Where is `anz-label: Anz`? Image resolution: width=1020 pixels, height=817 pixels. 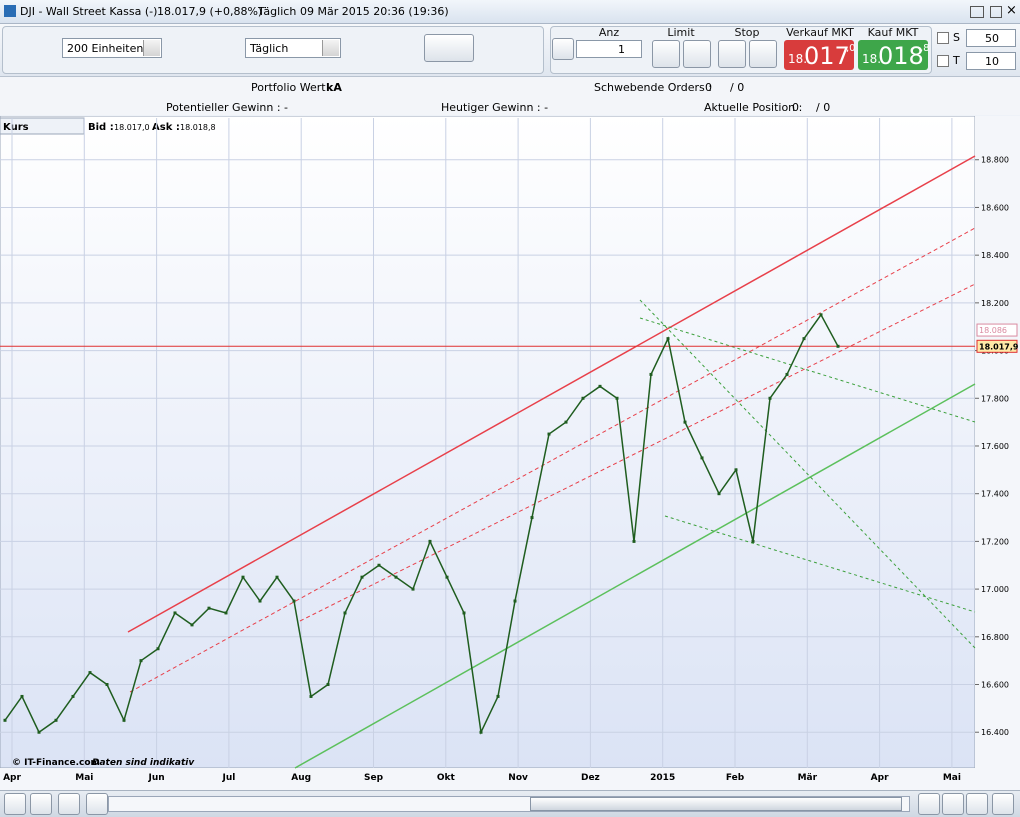
anz-label: Anz is located at coordinates (609, 32).